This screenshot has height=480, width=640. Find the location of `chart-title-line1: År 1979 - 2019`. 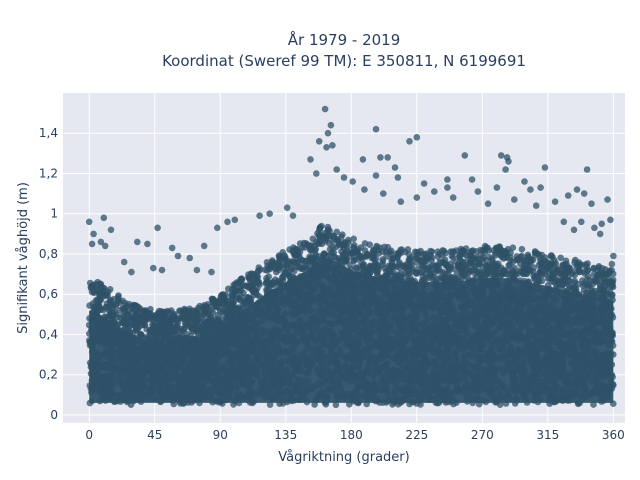

chart-title-line1: År 1979 - 2019 is located at coordinates (344, 39).